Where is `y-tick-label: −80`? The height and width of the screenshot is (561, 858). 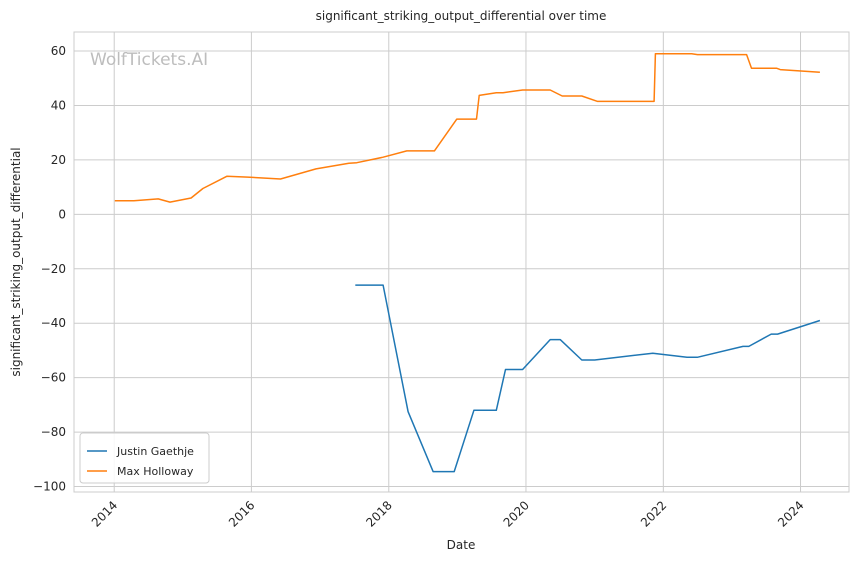 y-tick-label: −80 is located at coordinates (53, 432).